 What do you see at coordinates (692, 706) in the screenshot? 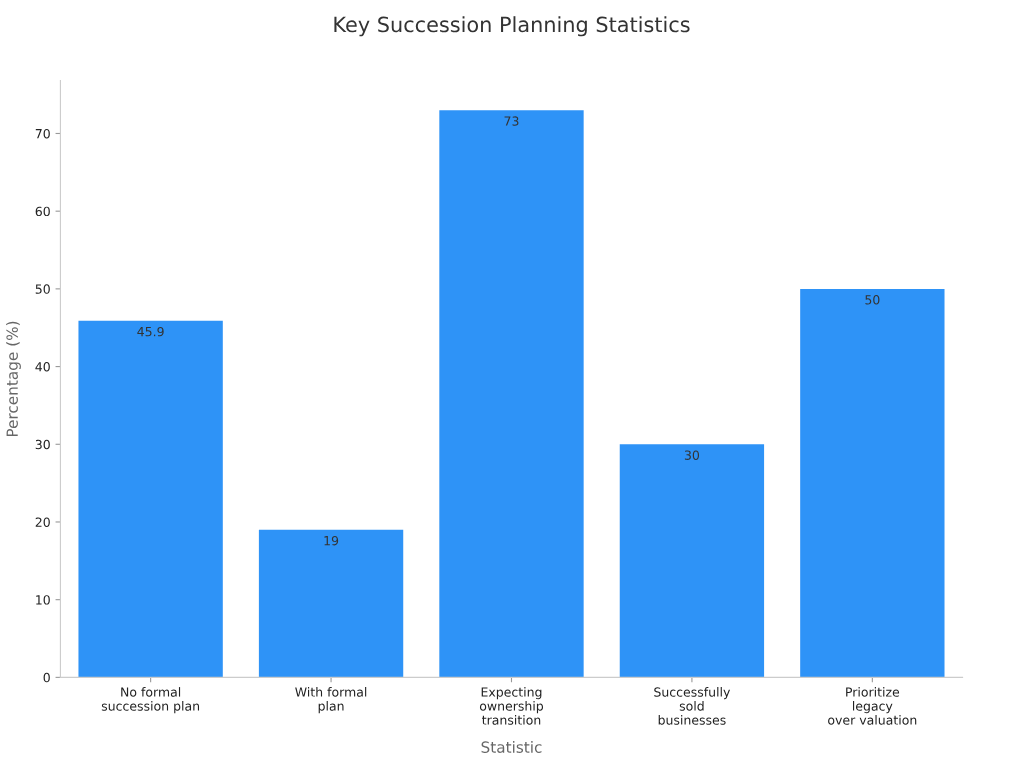
I see `x-tick-label: Successfully sold businesses` at bounding box center [692, 706].